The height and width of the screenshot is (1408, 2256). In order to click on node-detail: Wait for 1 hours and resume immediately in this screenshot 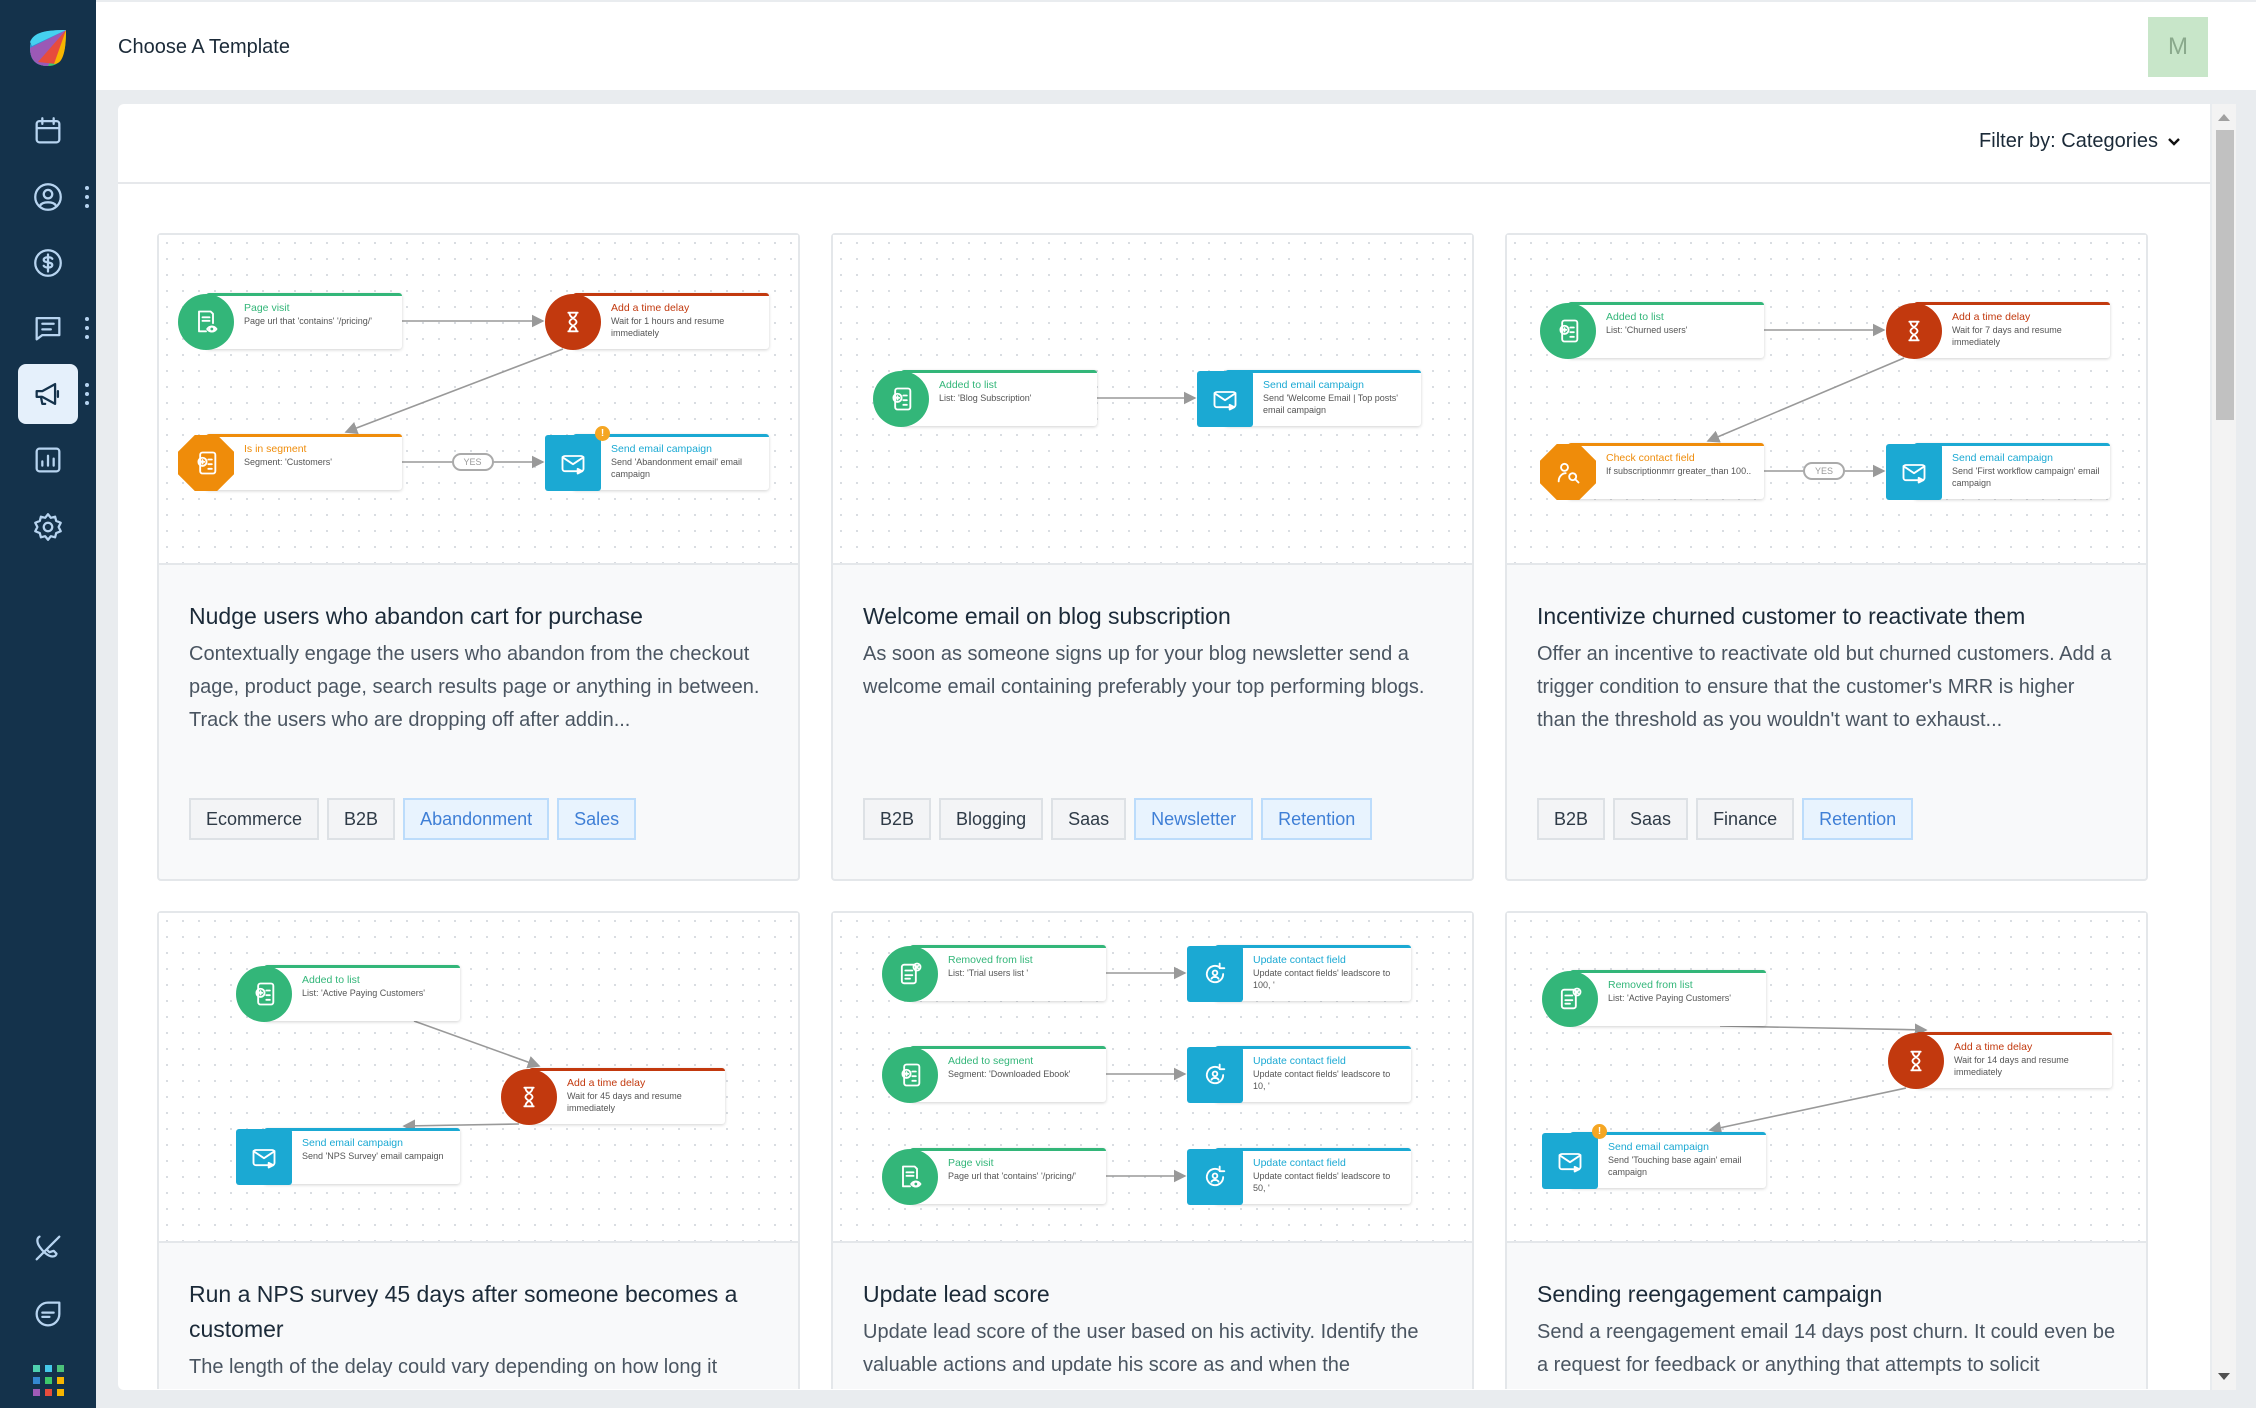, I will do `click(668, 327)`.